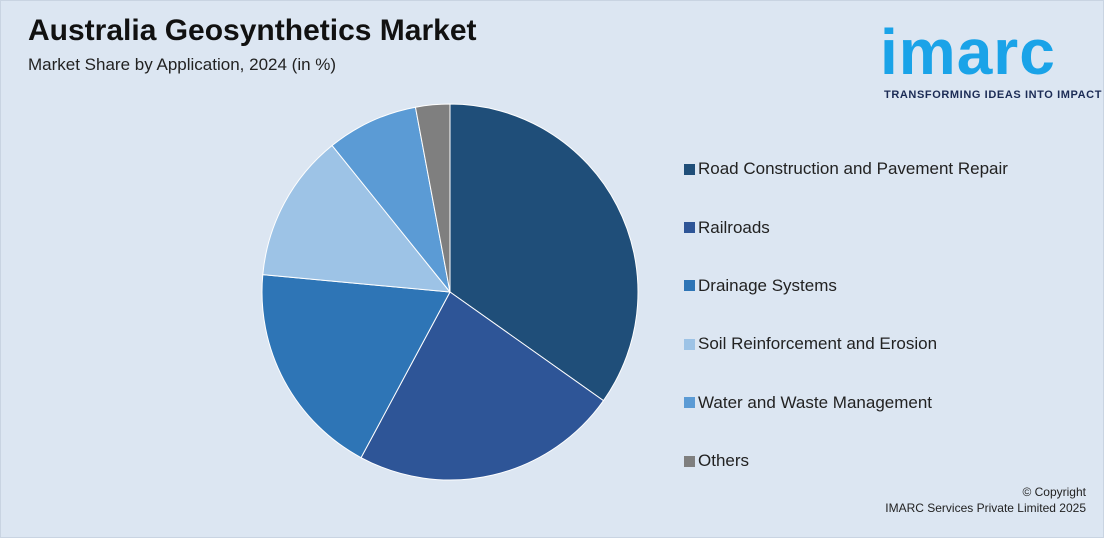 The image size is (1104, 538). I want to click on logo-tagline: TRANSFORMING IDEAS INTO IMPACT, so click(993, 95).